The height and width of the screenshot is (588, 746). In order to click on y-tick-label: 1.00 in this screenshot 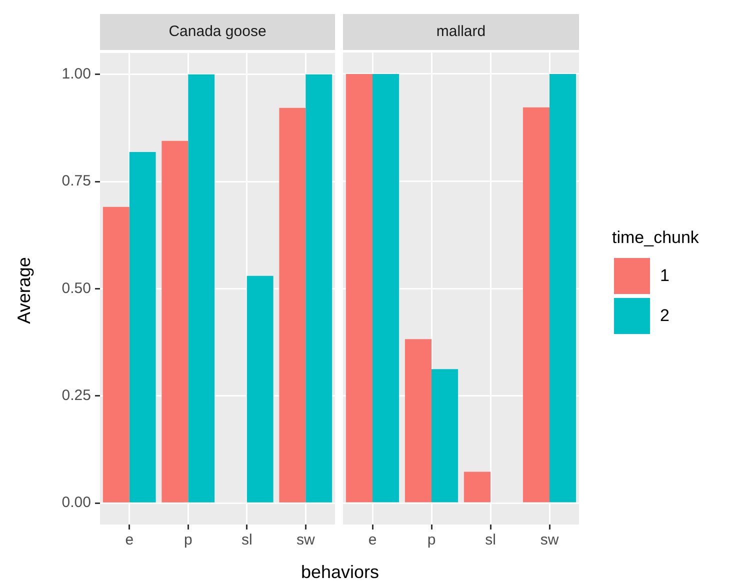, I will do `click(76, 74)`.